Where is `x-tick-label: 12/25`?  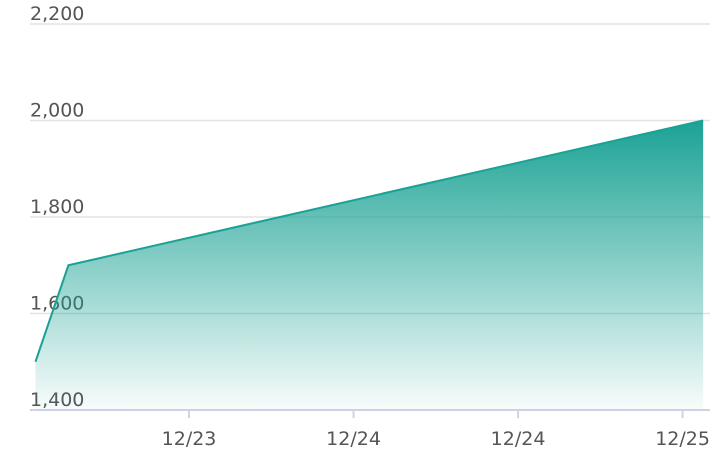
x-tick-label: 12/25 is located at coordinates (682, 439).